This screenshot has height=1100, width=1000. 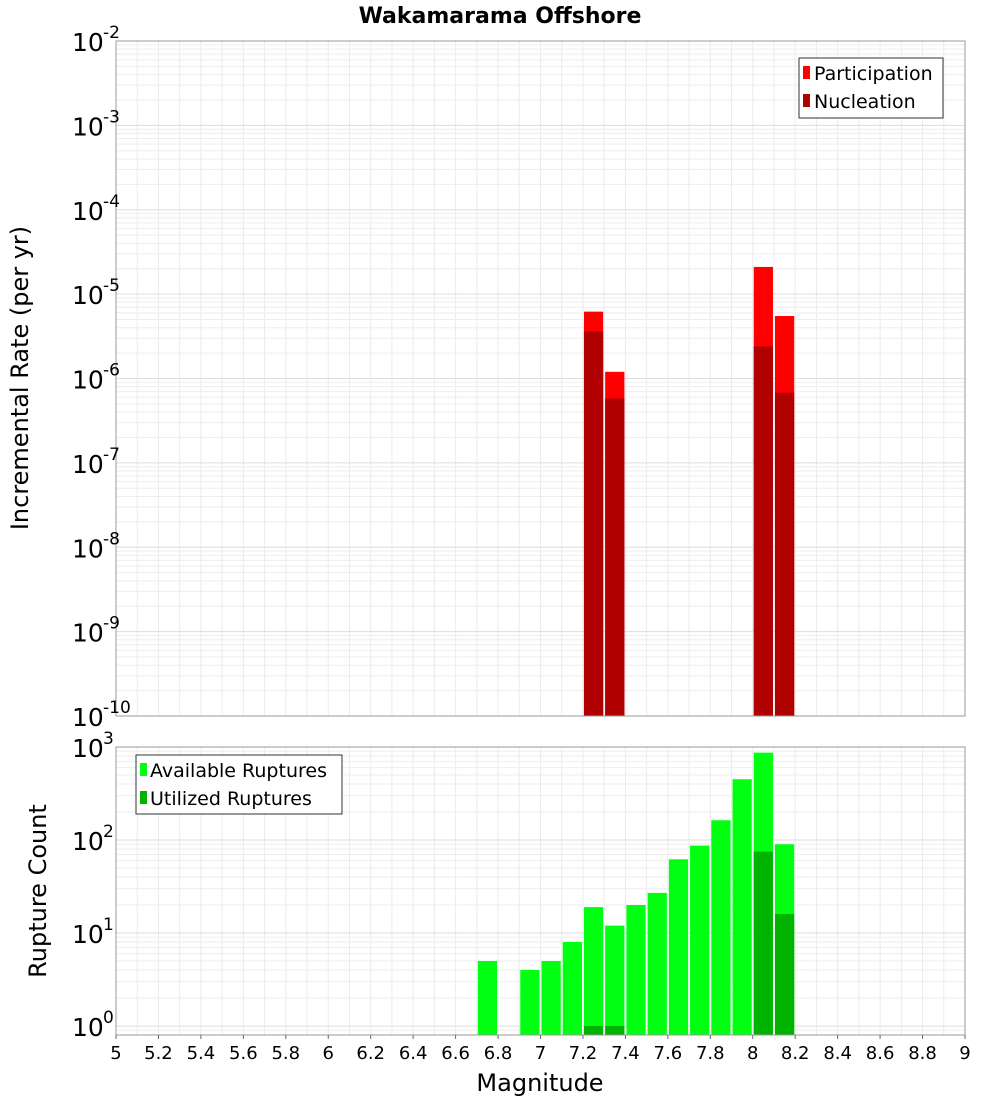 What do you see at coordinates (285, 1053) in the screenshot?
I see `x-tick-label: 5.8` at bounding box center [285, 1053].